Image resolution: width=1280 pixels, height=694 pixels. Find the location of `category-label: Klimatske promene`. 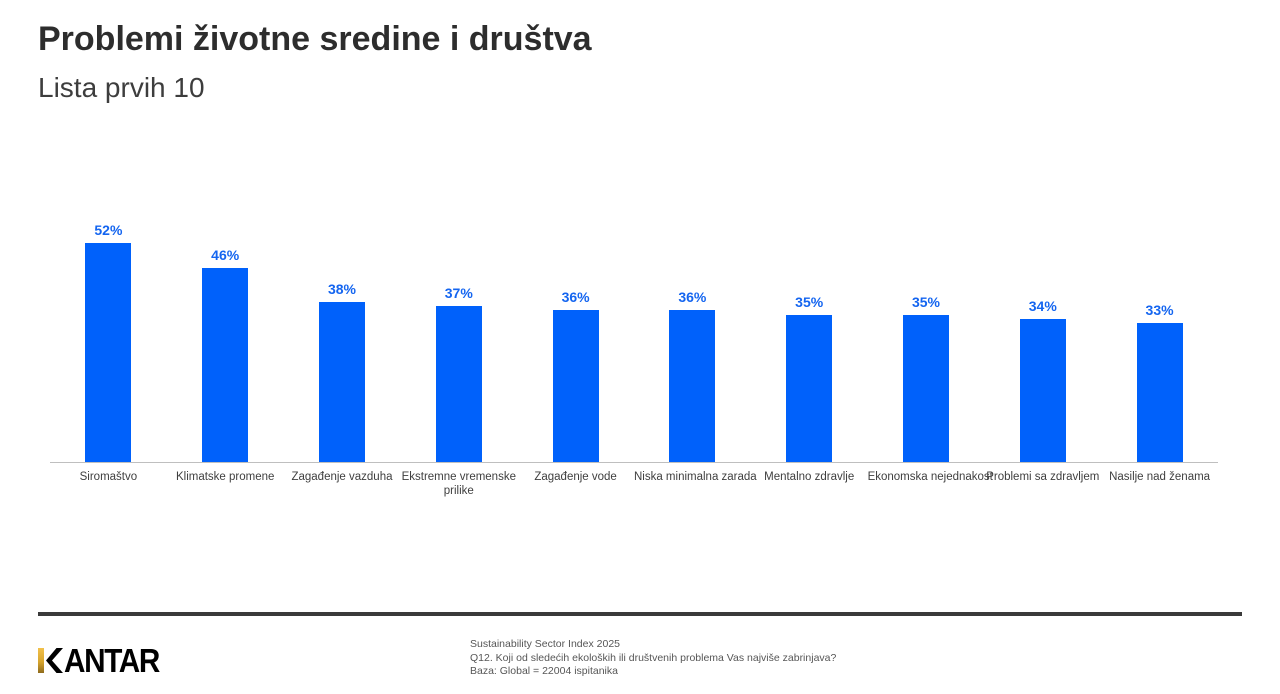

category-label: Klimatske promene is located at coordinates (225, 477).